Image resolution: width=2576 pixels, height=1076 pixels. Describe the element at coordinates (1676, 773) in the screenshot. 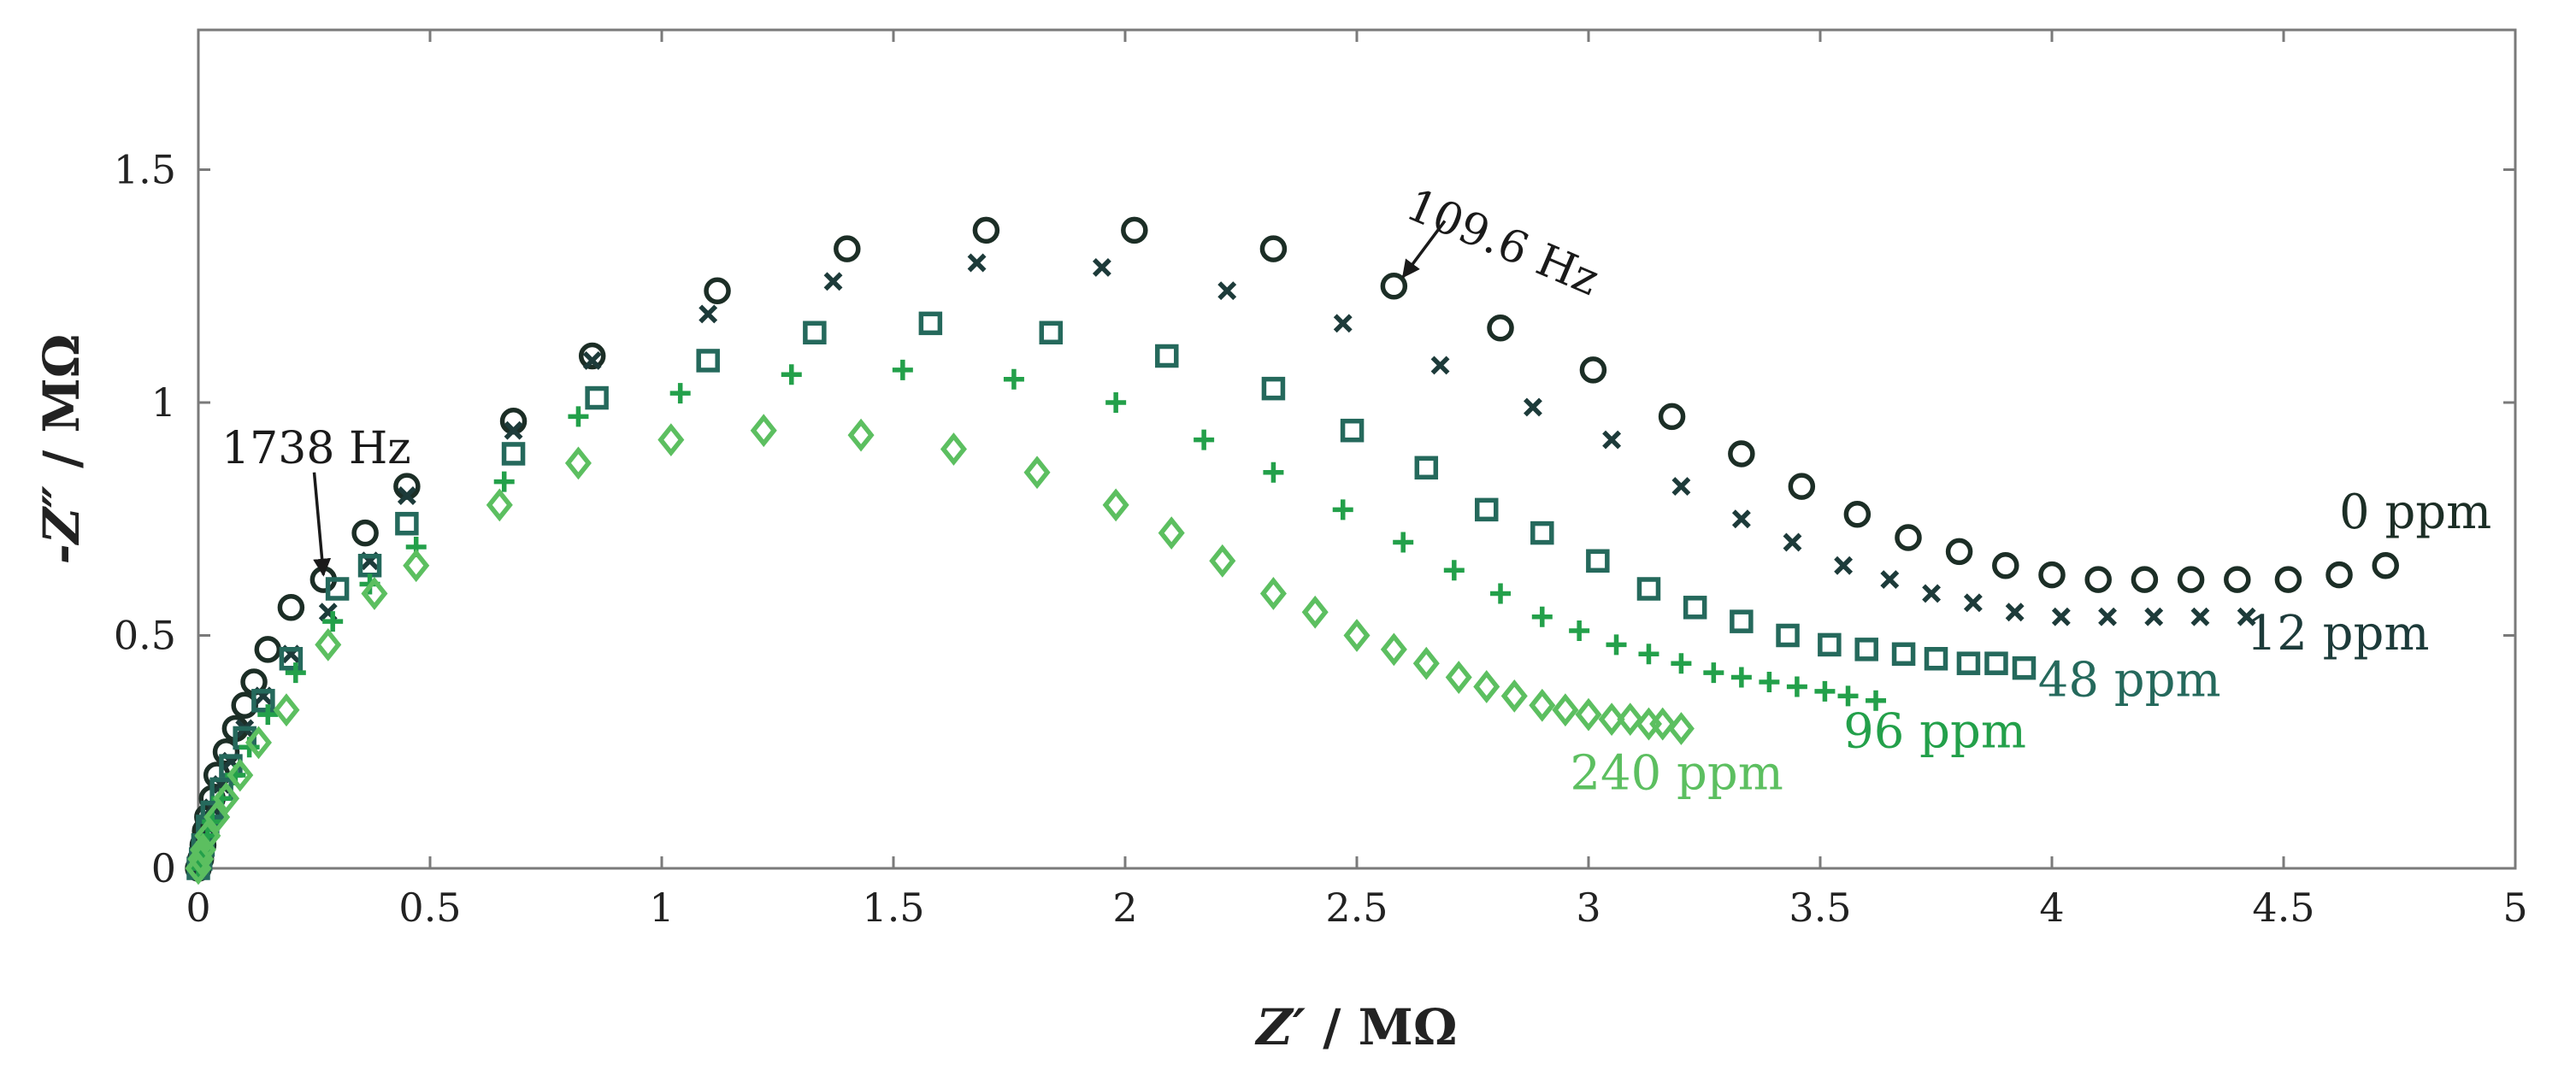

I see `series-label: 240 ppm` at that location.